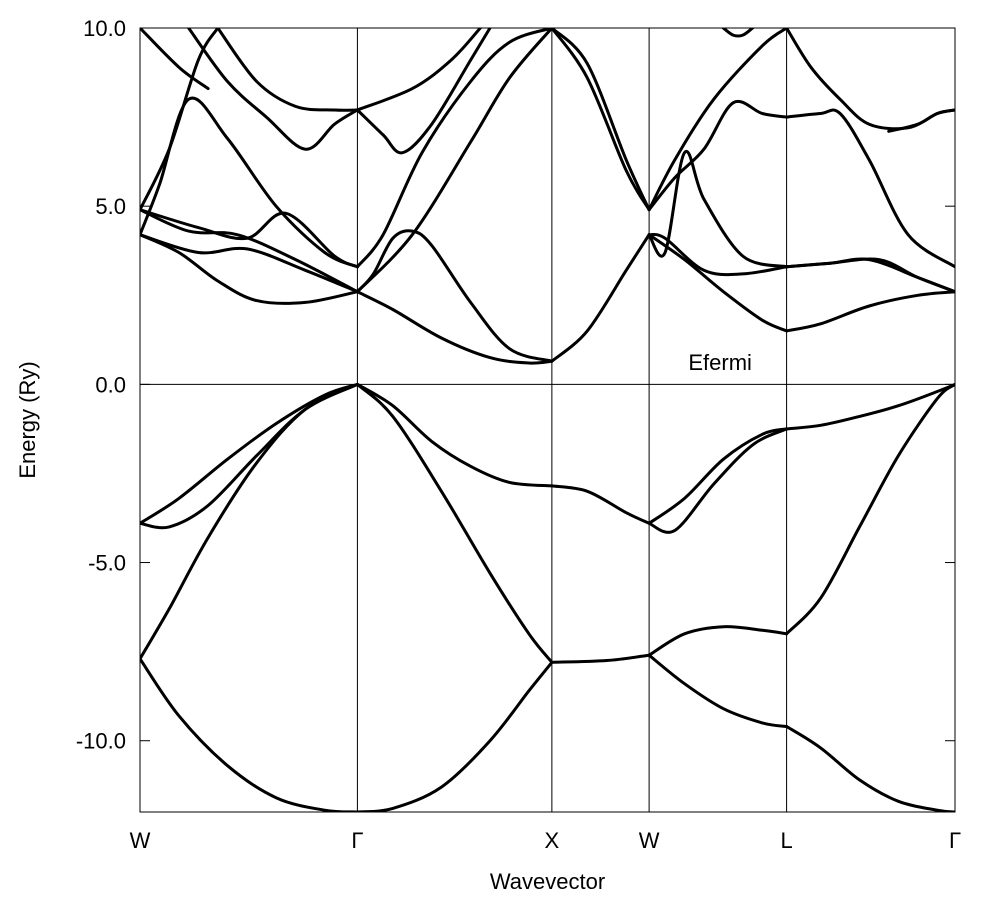  Describe the element at coordinates (104, 28) in the screenshot. I see `y-tick-label: 10.0` at that location.